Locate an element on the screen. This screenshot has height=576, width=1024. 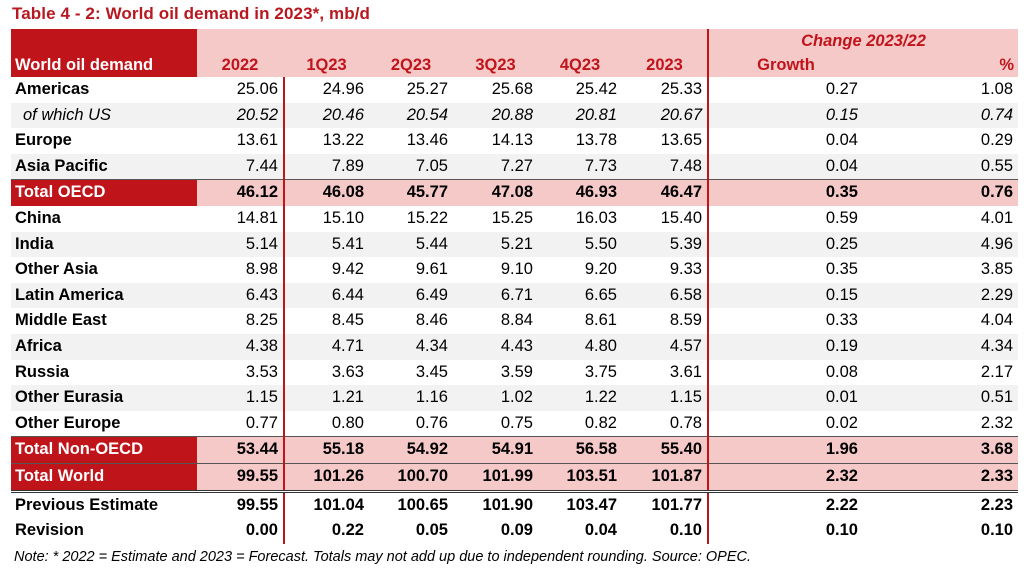
row-label: Latin America is located at coordinates (104, 295).